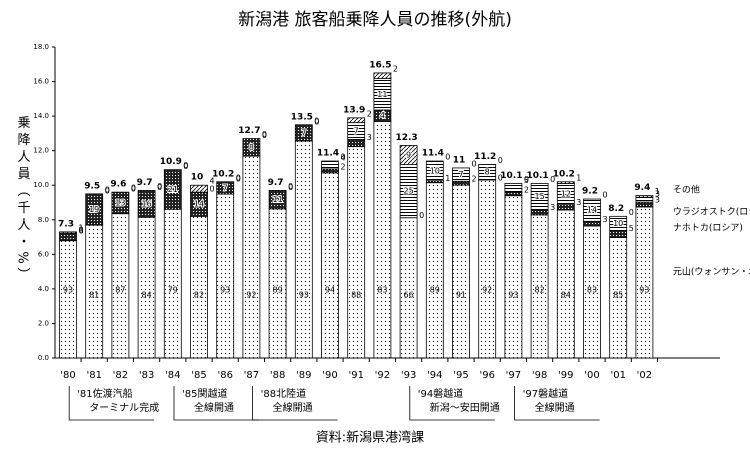  What do you see at coordinates (23, 199) in the screenshot?
I see `y-axis-label: 乗降人員（千人・%）` at bounding box center [23, 199].